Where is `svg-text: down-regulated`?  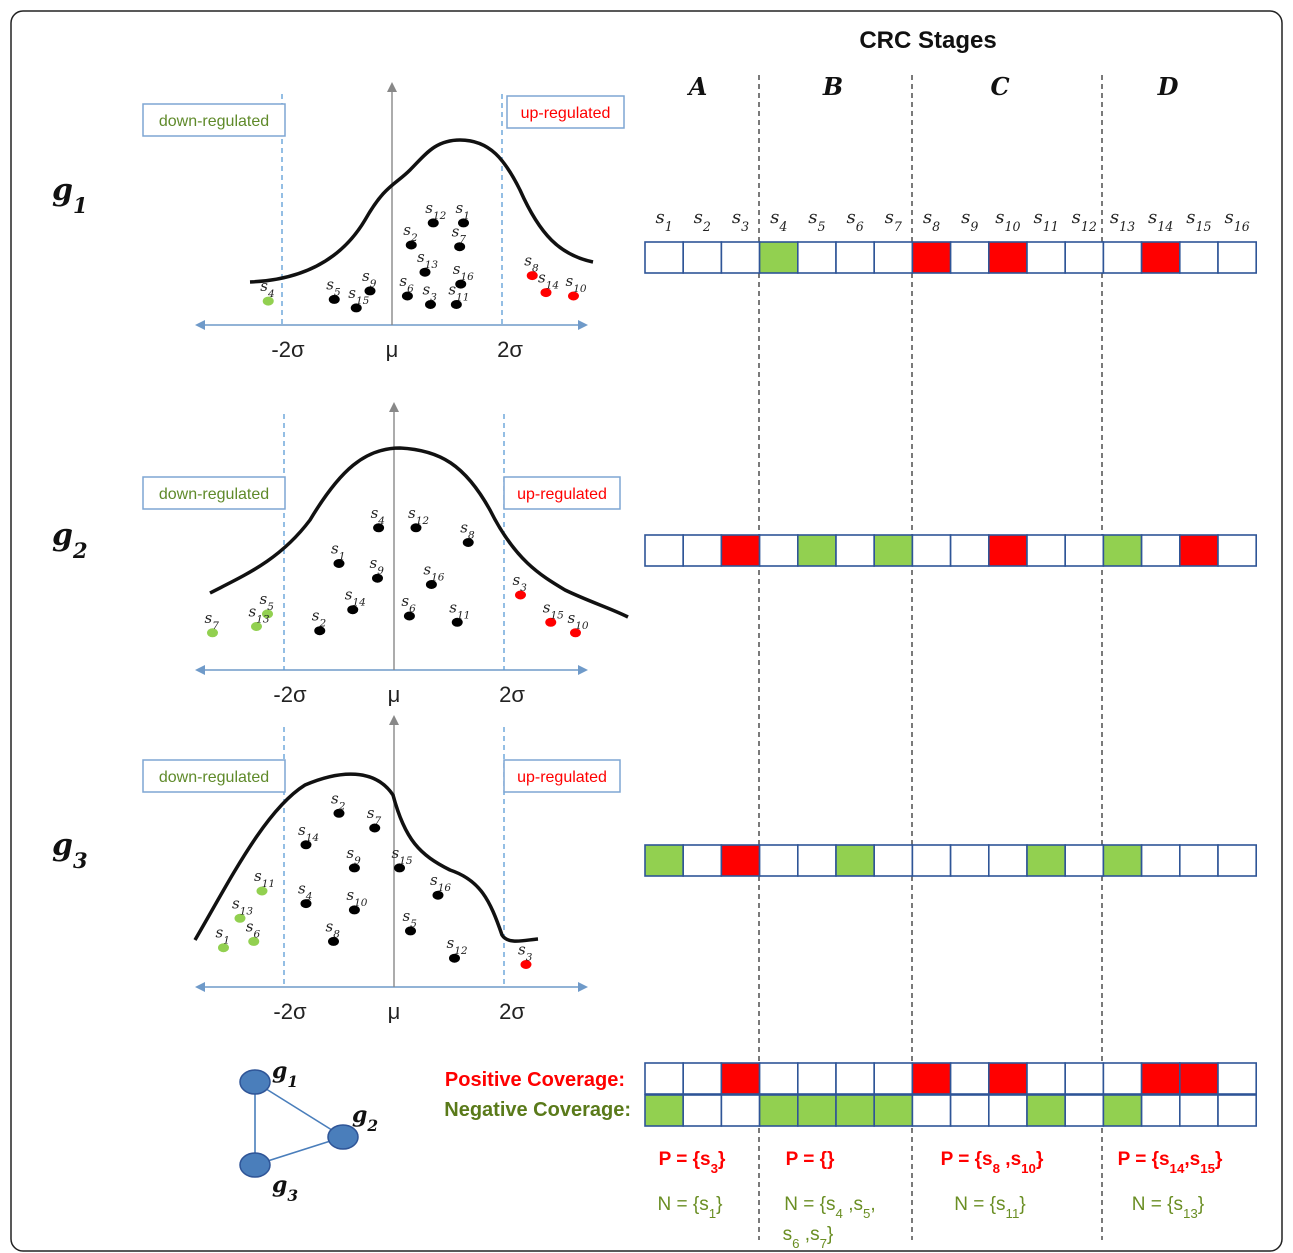 svg-text: down-regulated is located at coordinates (214, 777).